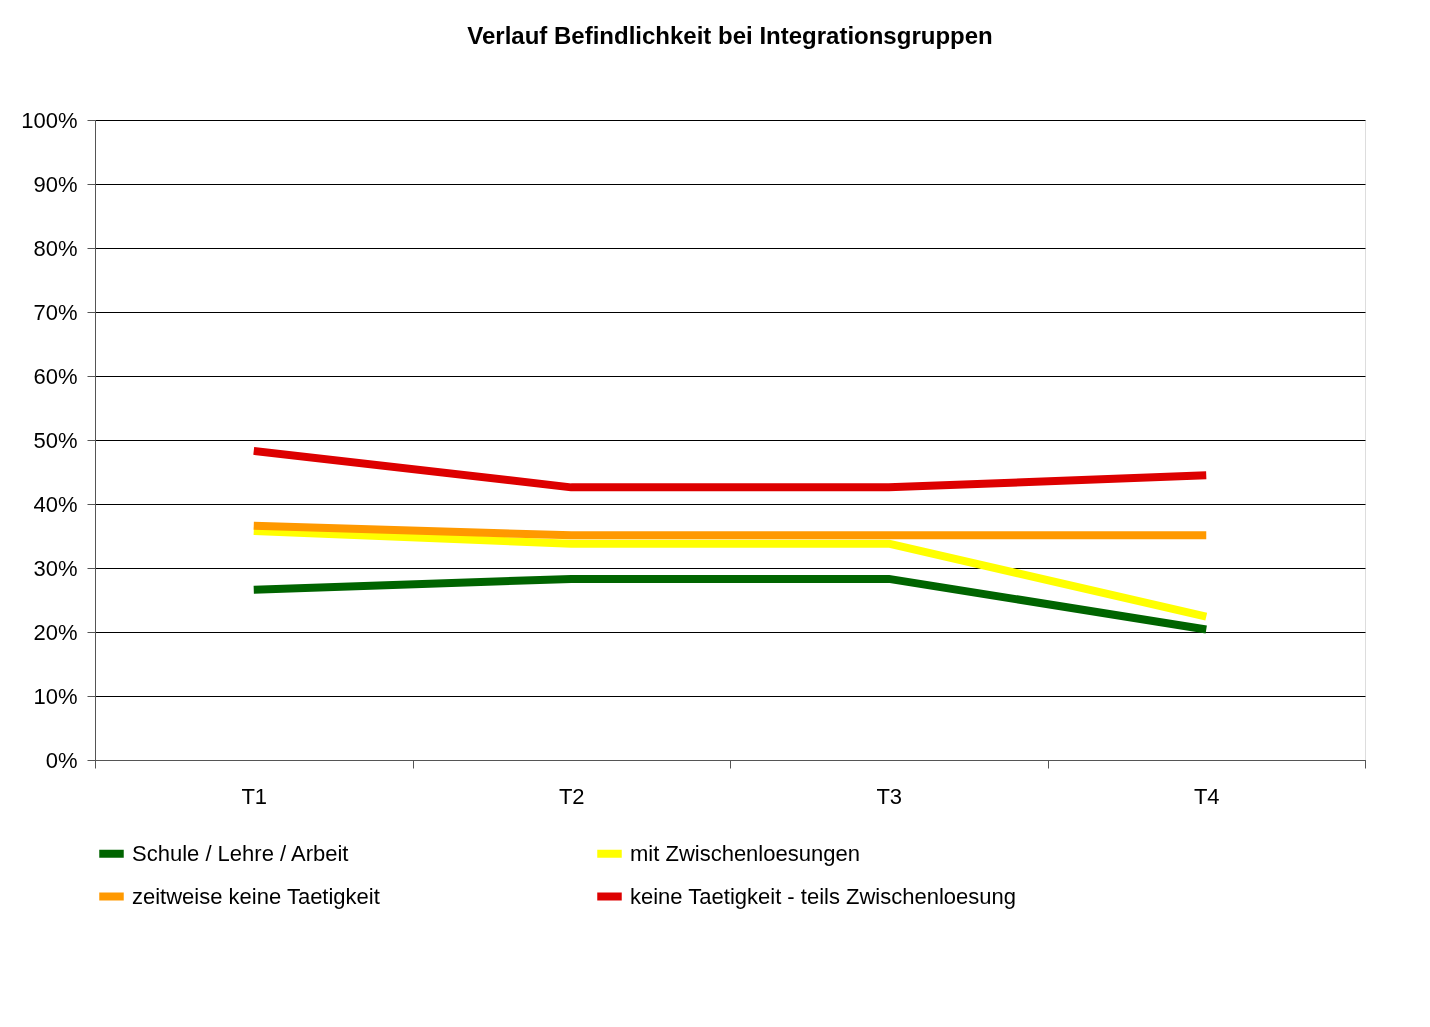 This screenshot has height=1027, width=1430. Describe the element at coordinates (1206, 796) in the screenshot. I see `x-tick-label: T4` at that location.